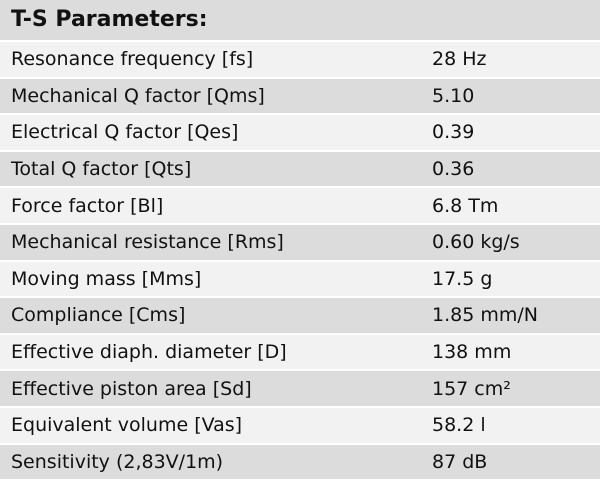 Image resolution: width=600 pixels, height=485 pixels. Describe the element at coordinates (453, 169) in the screenshot. I see `parameter-value: 0.36` at that location.